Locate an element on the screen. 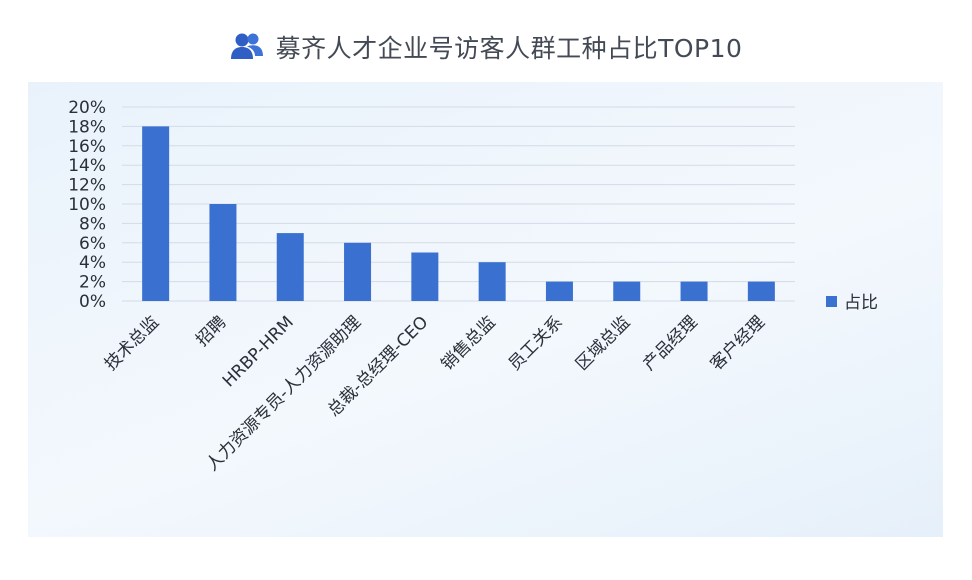 The height and width of the screenshot is (580, 972). x-tick-label: 招聘 is located at coordinates (211, 331).